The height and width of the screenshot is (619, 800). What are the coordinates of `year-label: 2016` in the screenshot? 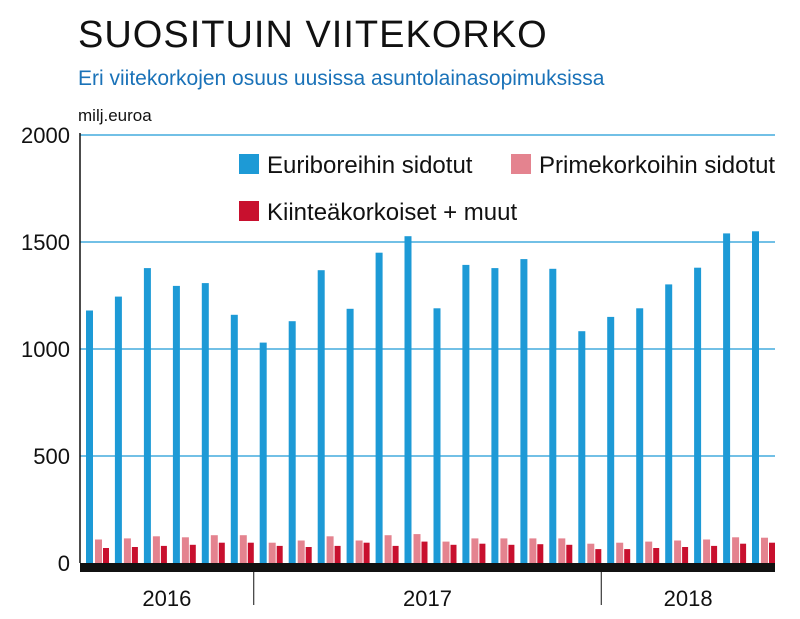 It's located at (166, 598).